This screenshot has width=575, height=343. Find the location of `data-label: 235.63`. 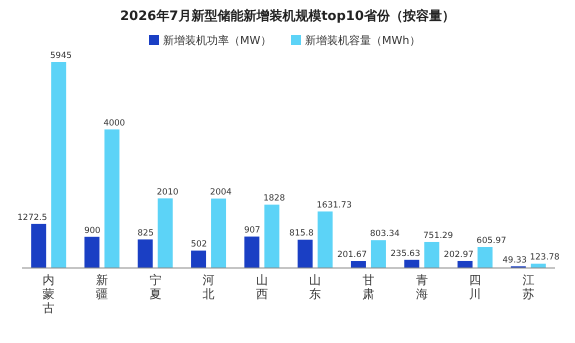

data-label: 235.63 is located at coordinates (405, 253).